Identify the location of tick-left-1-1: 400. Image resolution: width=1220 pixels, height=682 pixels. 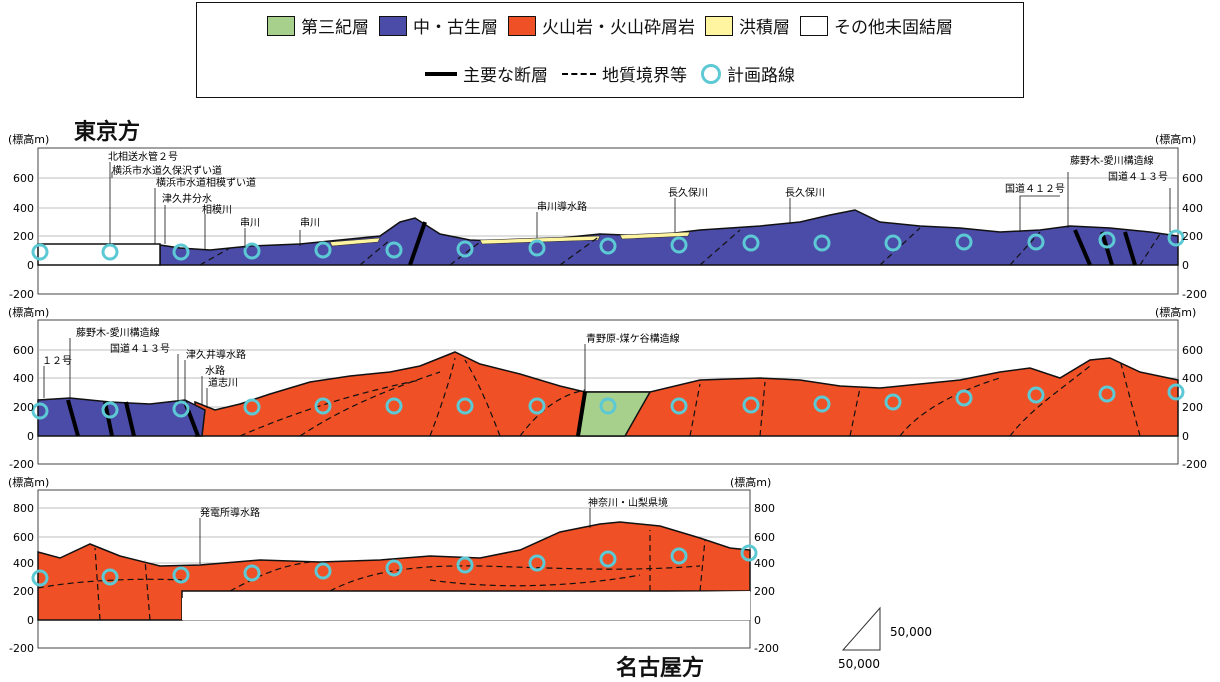
(23, 208).